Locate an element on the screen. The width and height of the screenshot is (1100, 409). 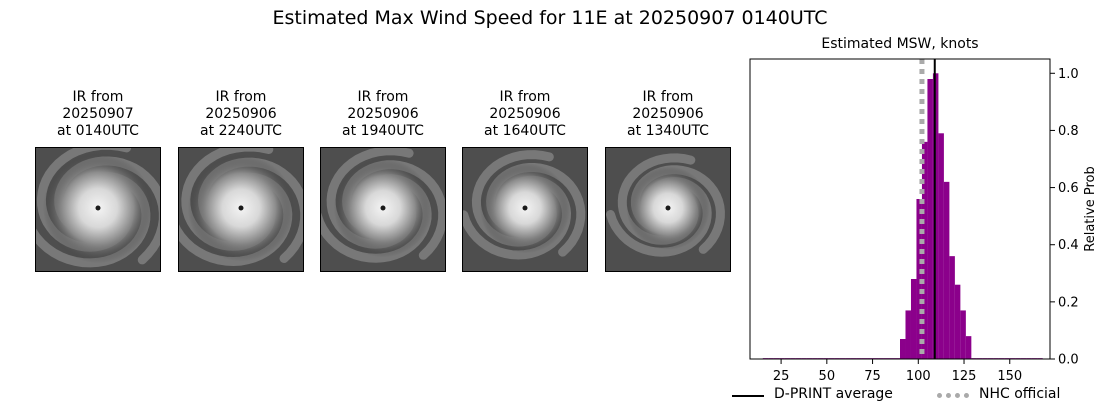
y-tick-label: 1.0 is located at coordinates (1068, 74).